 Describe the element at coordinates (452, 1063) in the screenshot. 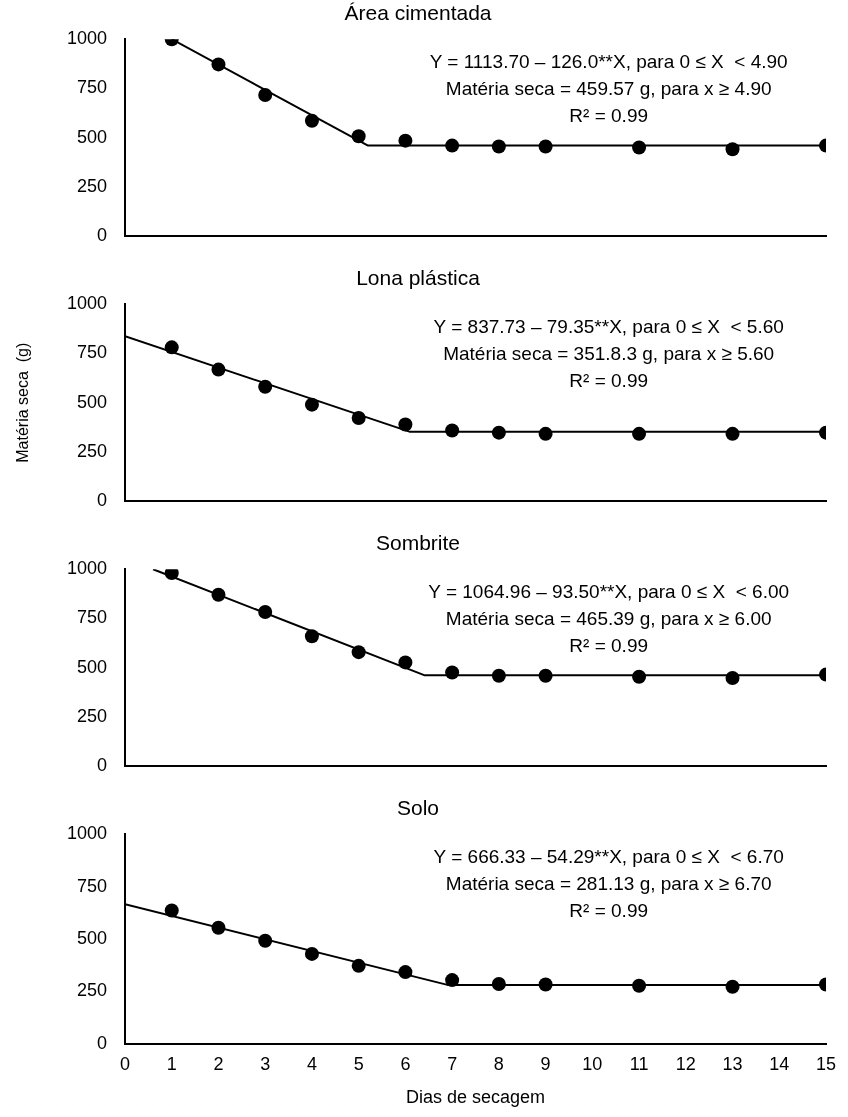

I see `x-tick-label: 7` at that location.